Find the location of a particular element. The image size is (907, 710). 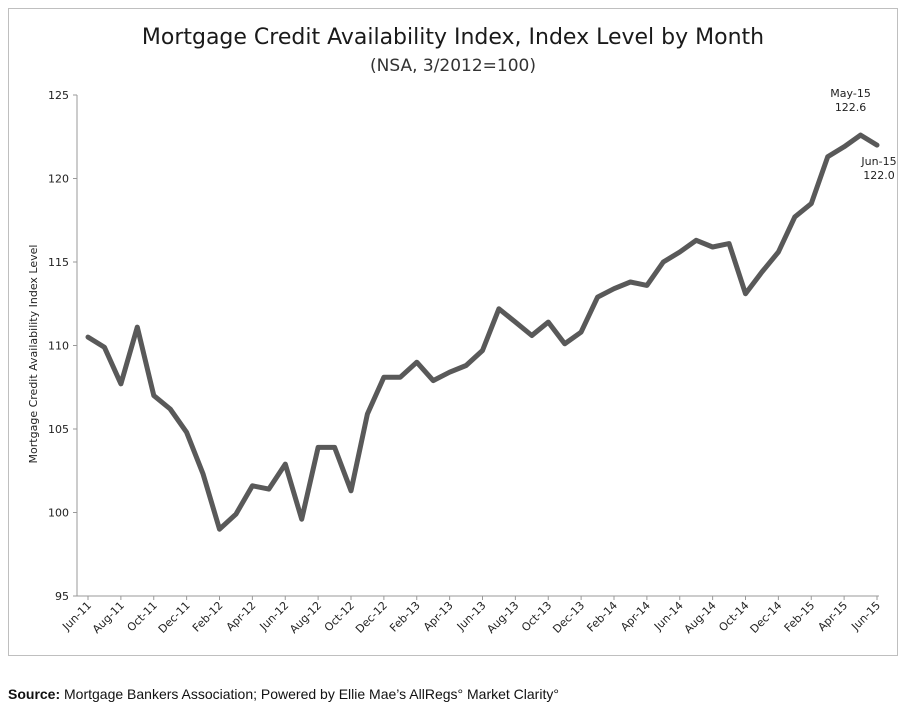

y-ticks: 95 100 105 110 115 120 125 is located at coordinates (62, 346).